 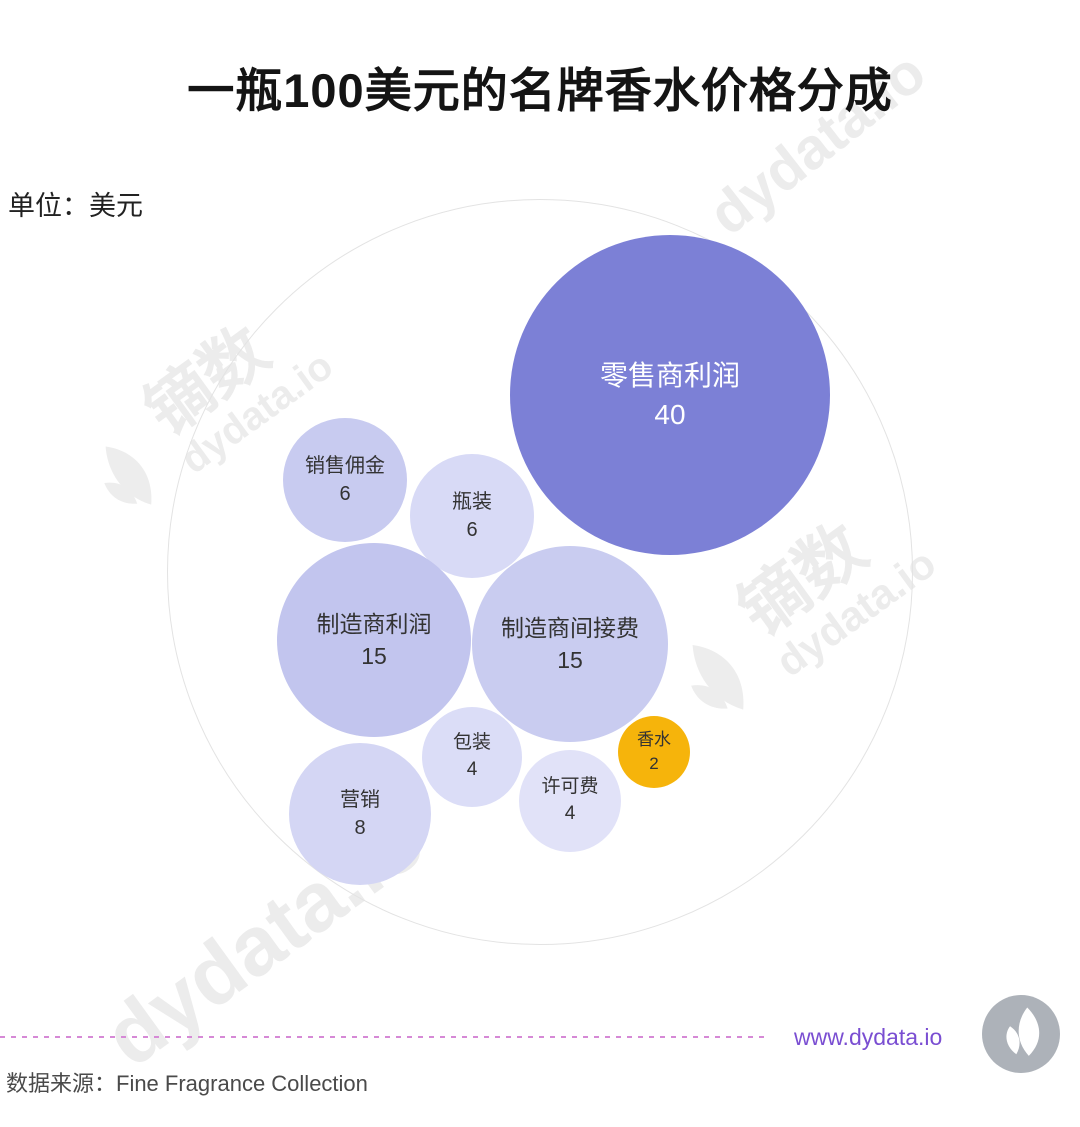 What do you see at coordinates (374, 623) in the screenshot?
I see `bubble-label: 制造商利润` at bounding box center [374, 623].